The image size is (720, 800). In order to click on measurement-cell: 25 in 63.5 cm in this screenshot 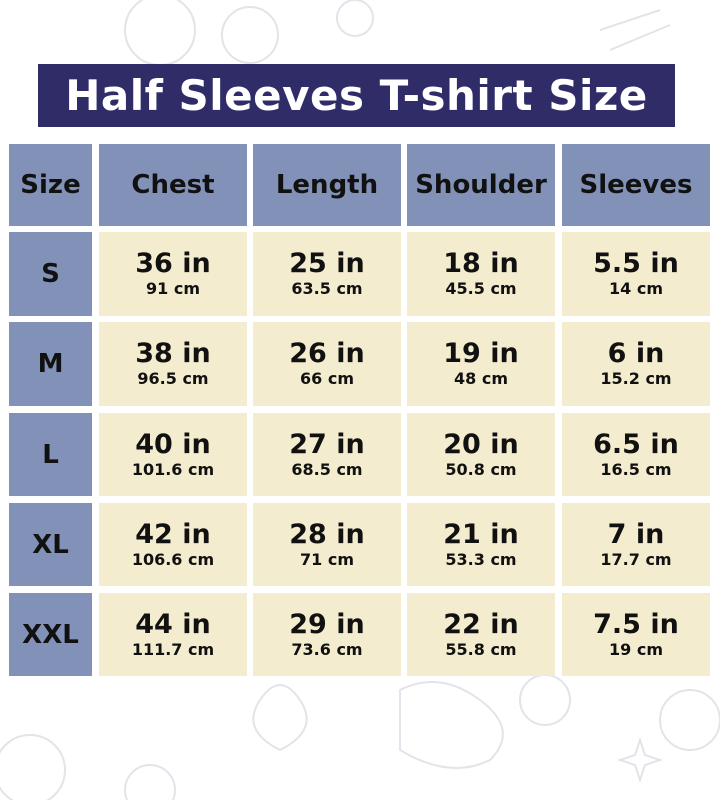, I will do `click(327, 274)`.